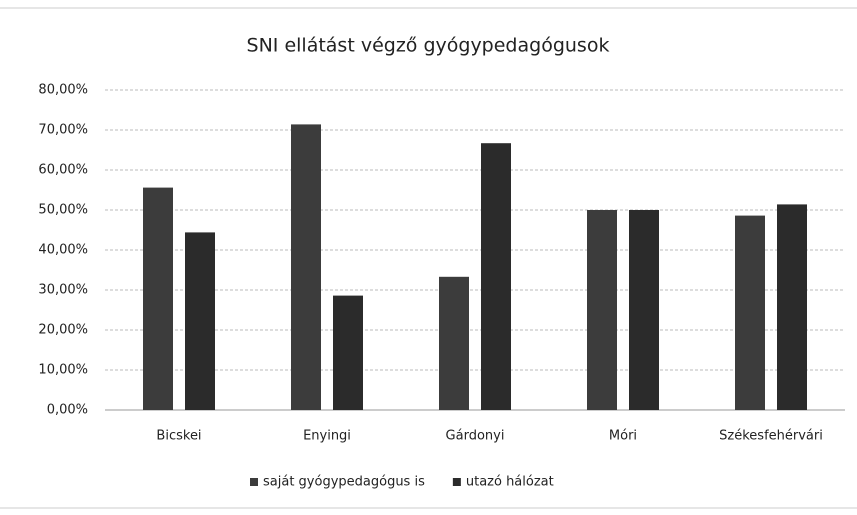  Describe the element at coordinates (771, 436) in the screenshot. I see `x-tick-label: Székesfehérvári` at that location.